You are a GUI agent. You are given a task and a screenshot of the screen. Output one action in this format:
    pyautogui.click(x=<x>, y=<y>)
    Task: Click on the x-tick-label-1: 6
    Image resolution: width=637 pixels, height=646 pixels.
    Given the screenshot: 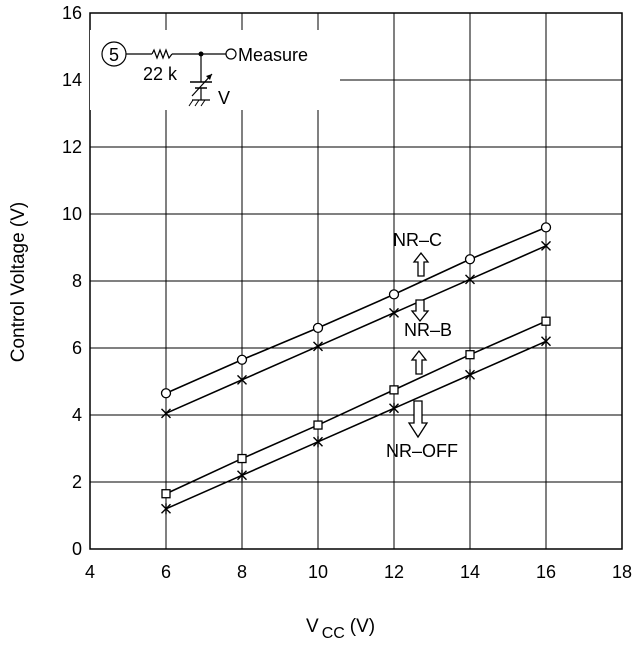 What is the action you would take?
    pyautogui.click(x=166, y=572)
    